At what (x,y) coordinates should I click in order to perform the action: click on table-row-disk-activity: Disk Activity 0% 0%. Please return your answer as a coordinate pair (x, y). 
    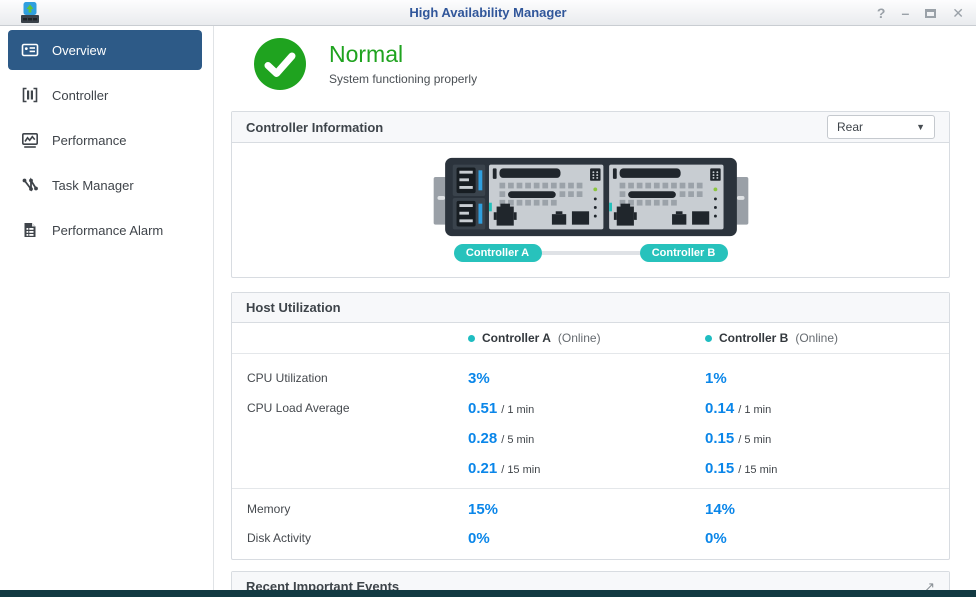
    Looking at the image, I should click on (590, 538).